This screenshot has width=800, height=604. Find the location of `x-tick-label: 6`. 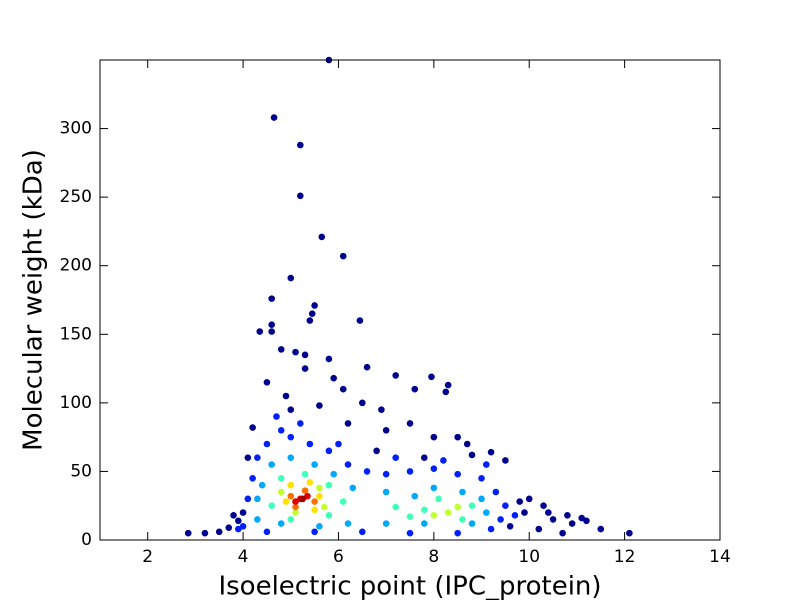

x-tick-label: 6 is located at coordinates (338, 557).